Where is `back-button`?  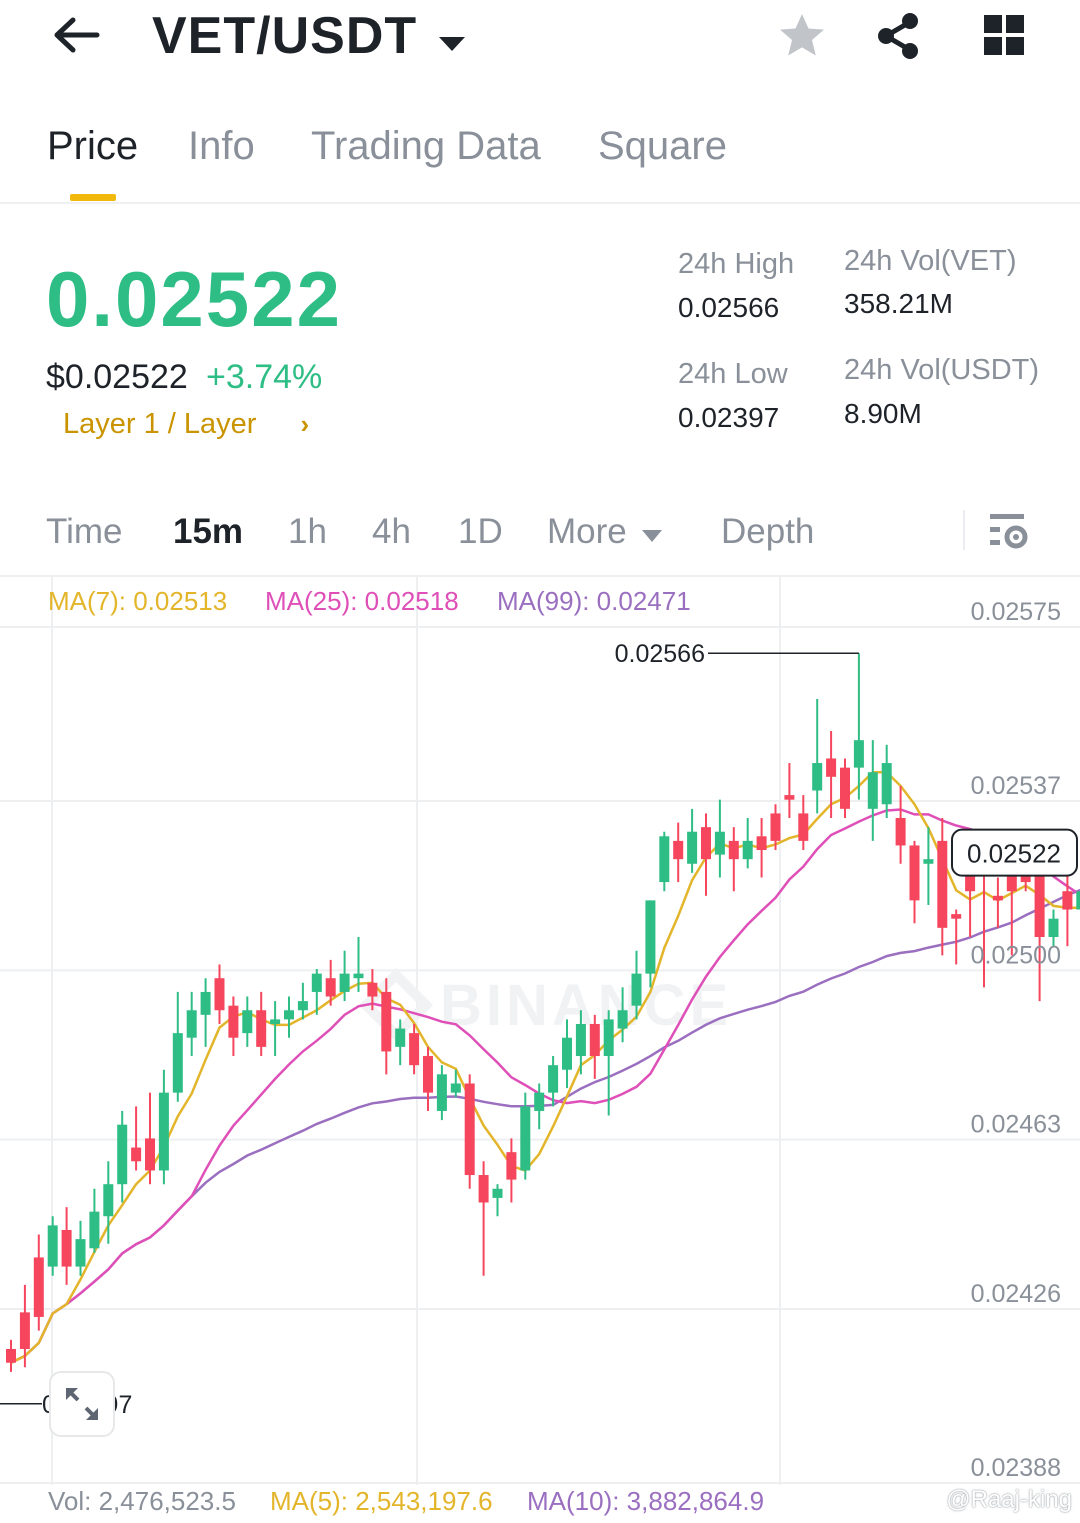 back-button is located at coordinates (76, 35).